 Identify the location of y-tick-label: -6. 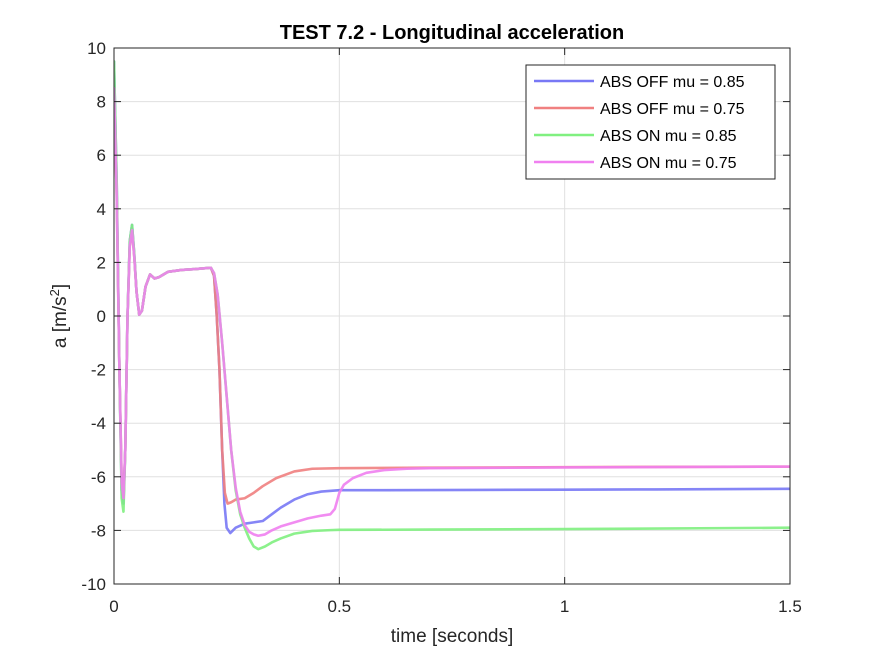
(98, 477).